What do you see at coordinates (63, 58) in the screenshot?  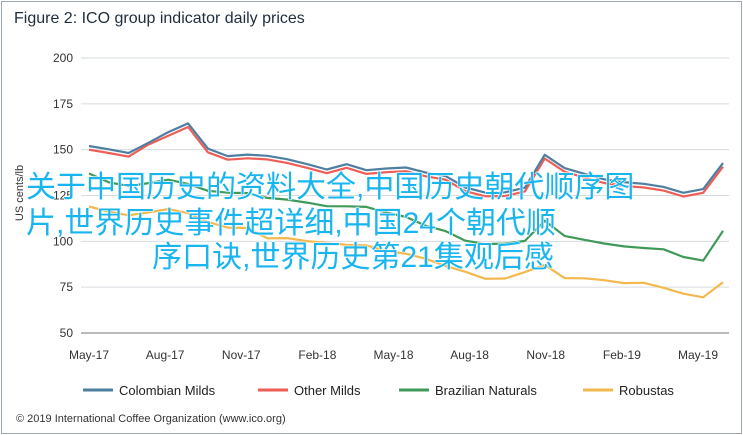 I see `y-tick-label: 200` at bounding box center [63, 58].